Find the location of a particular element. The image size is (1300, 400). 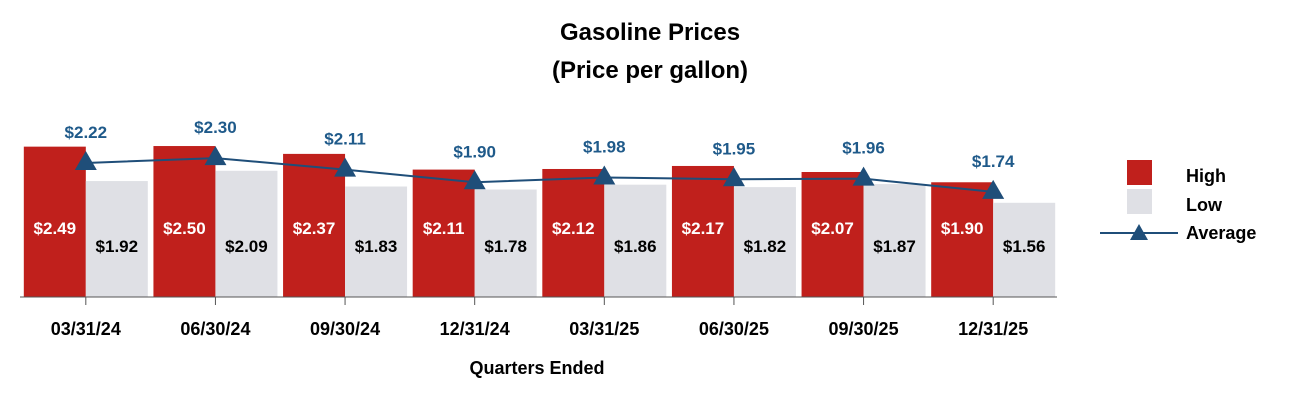

x-tick-label: 06/30/24 is located at coordinates (215, 329).